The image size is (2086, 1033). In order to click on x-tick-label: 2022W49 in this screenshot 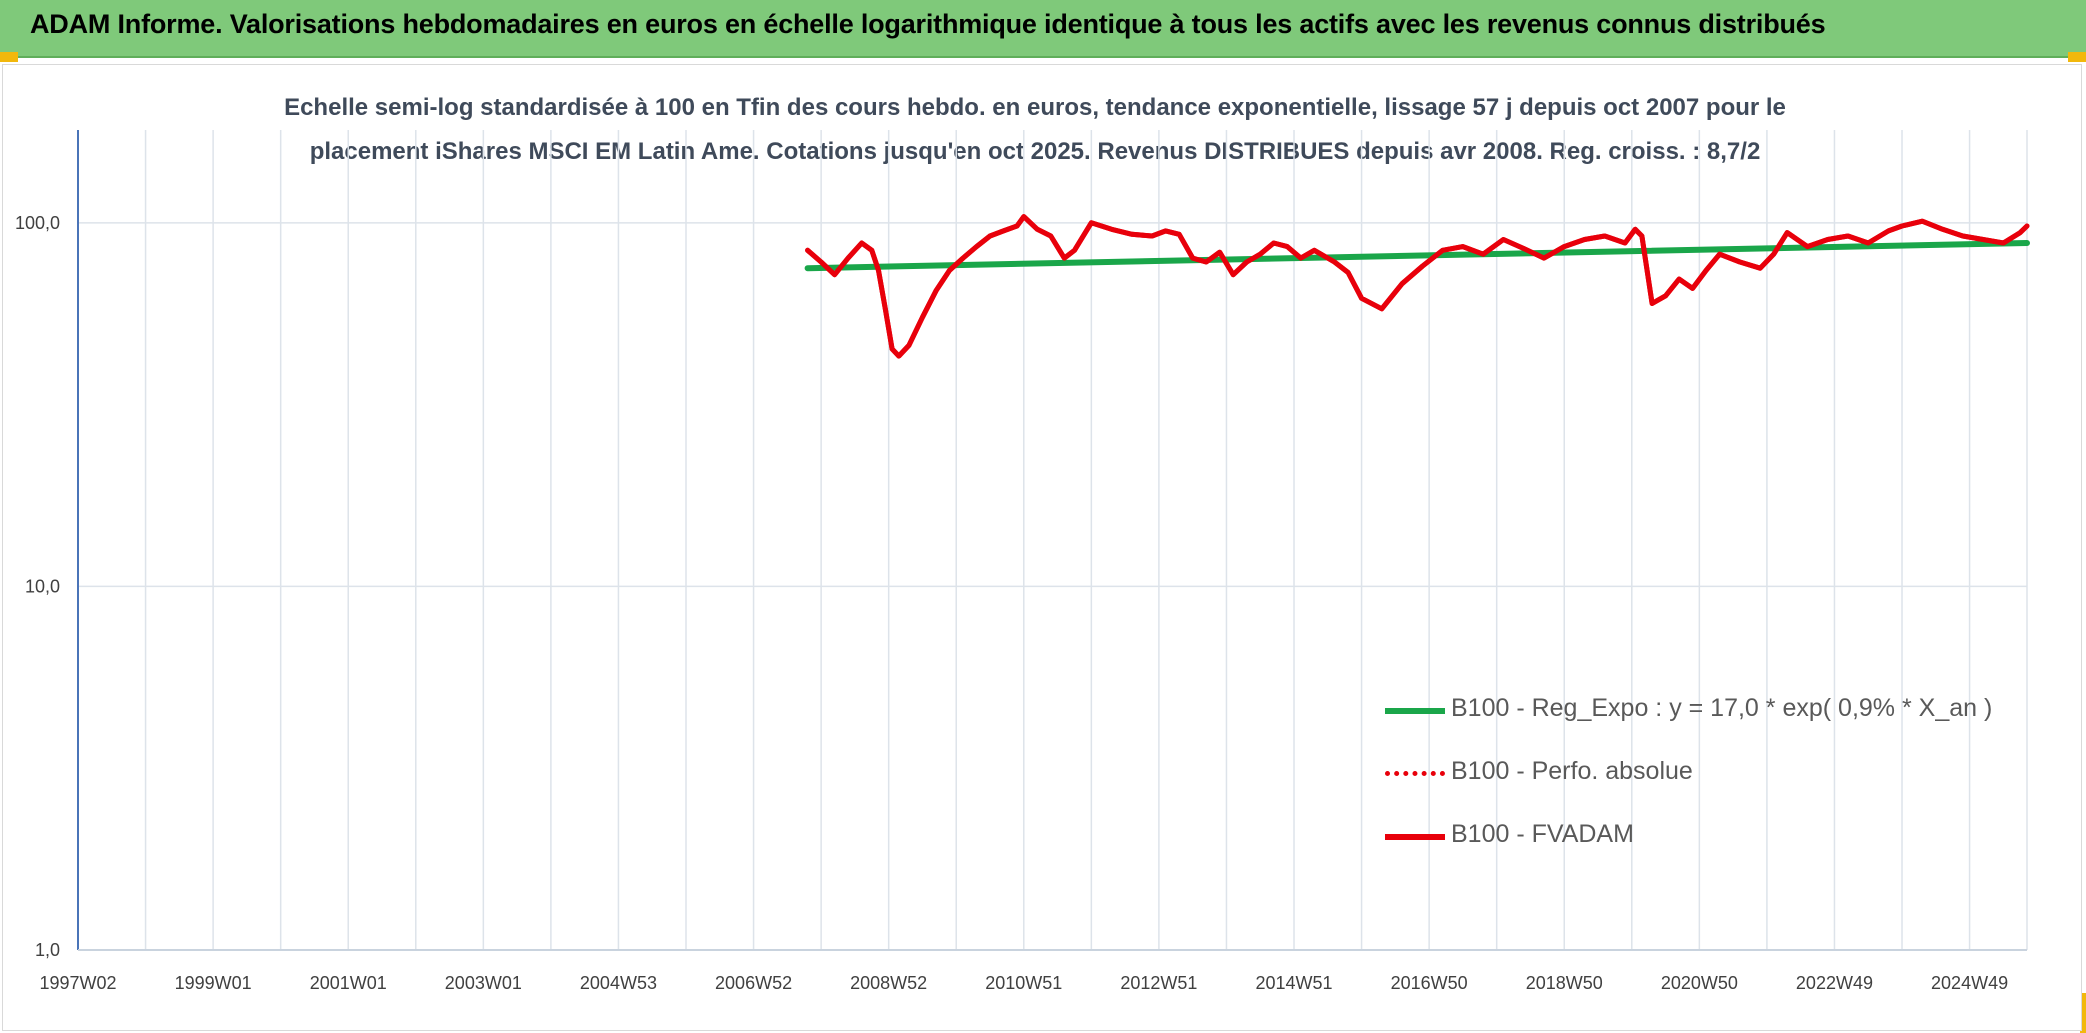, I will do `click(1834, 983)`.